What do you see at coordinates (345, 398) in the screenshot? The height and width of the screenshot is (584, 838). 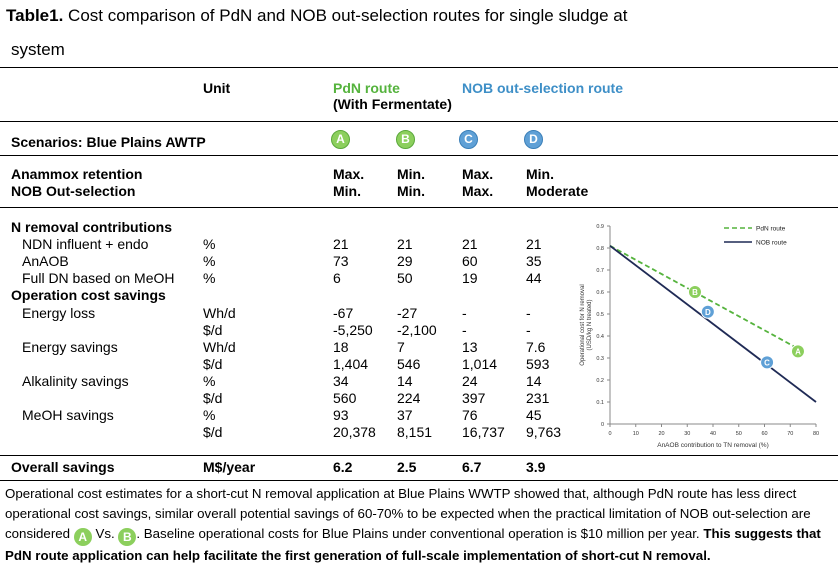 I see `row-value: 560` at bounding box center [345, 398].